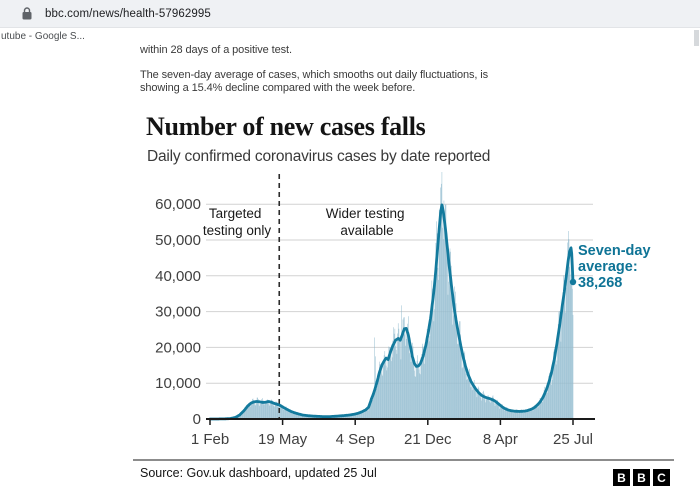 This screenshot has height=493, width=700. What do you see at coordinates (367, 222) in the screenshot?
I see `annotation-wider-testing: Wider testing available` at bounding box center [367, 222].